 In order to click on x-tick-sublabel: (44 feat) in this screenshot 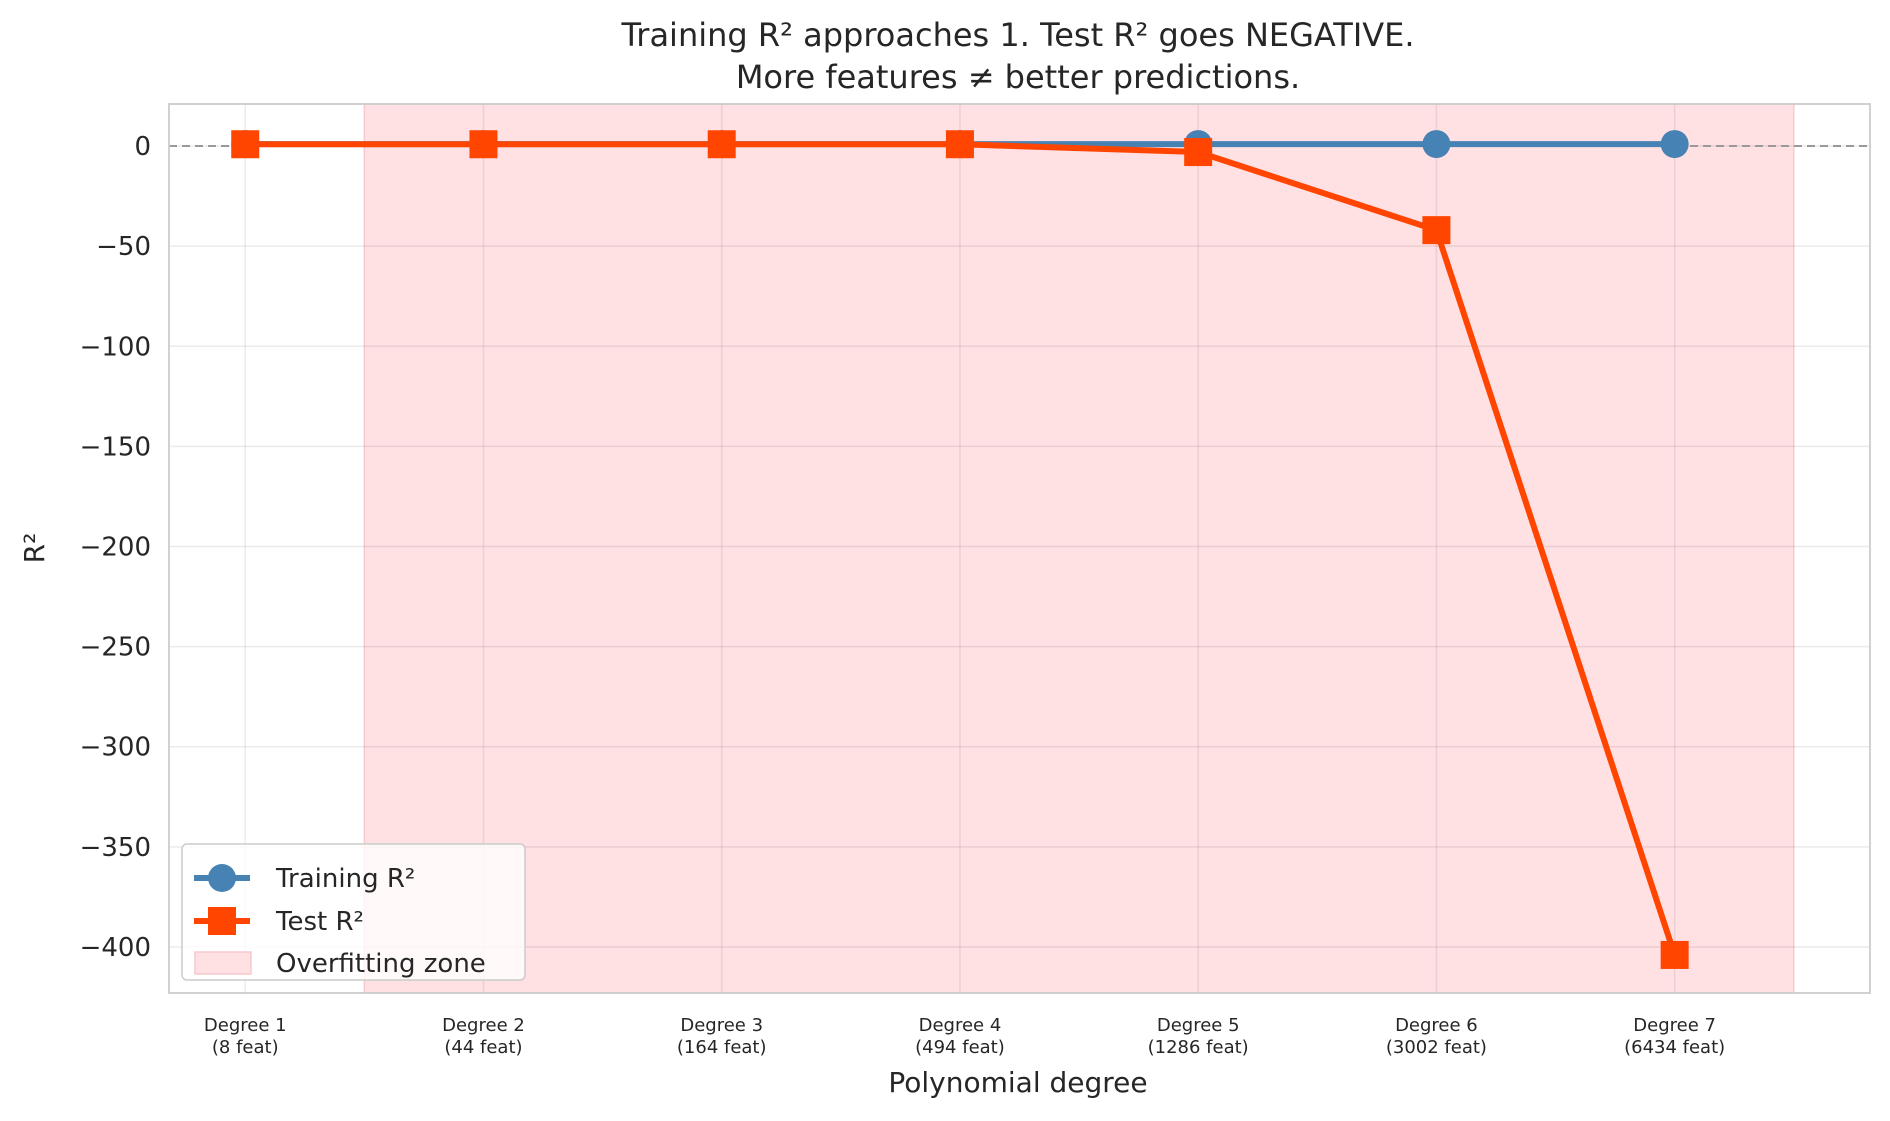, I will do `click(483, 1047)`.